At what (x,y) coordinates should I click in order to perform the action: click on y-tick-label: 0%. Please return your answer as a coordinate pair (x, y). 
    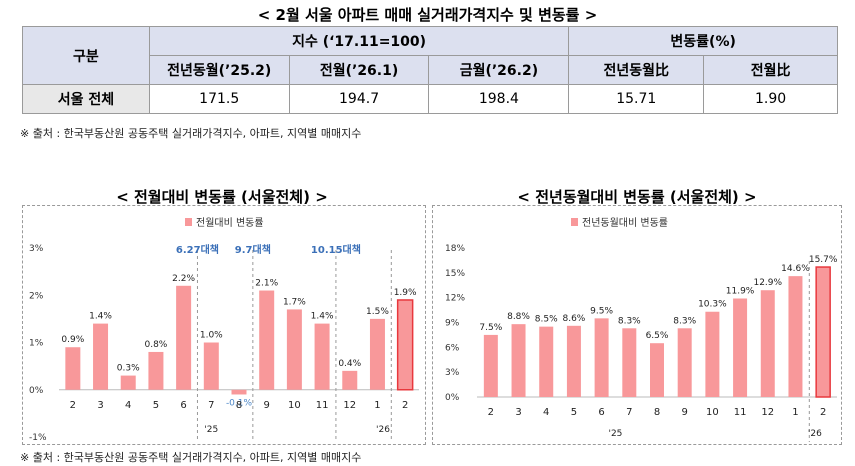
    Looking at the image, I should click on (36, 391).